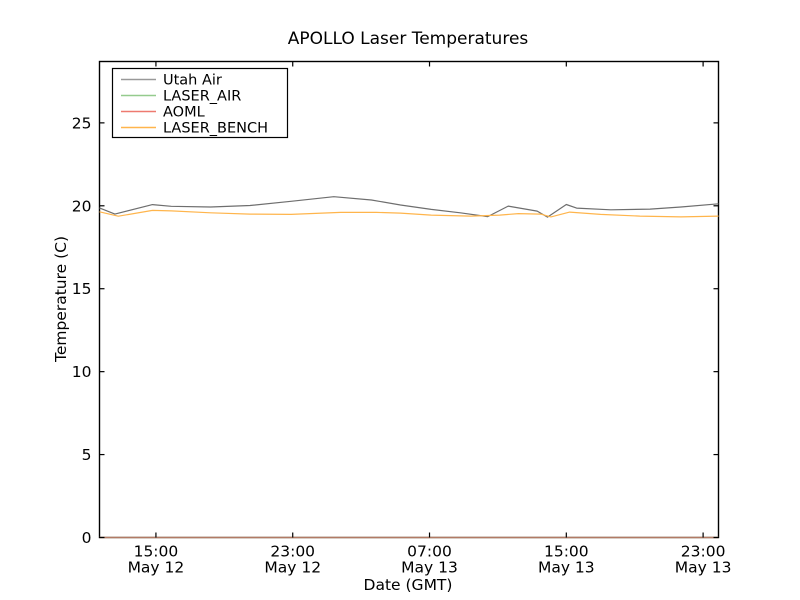 The width and height of the screenshot is (800, 600). I want to click on legend-item-label: LASER_BENCH, so click(215, 129).